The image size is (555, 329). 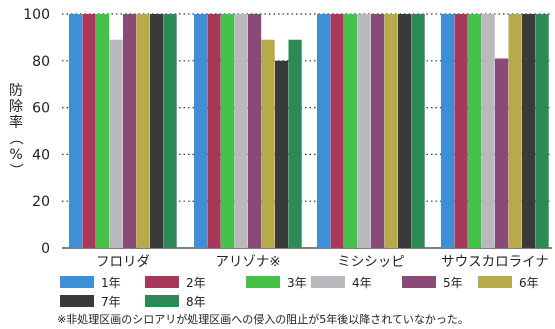 I want to click on legend-label: 6年, so click(x=529, y=282).